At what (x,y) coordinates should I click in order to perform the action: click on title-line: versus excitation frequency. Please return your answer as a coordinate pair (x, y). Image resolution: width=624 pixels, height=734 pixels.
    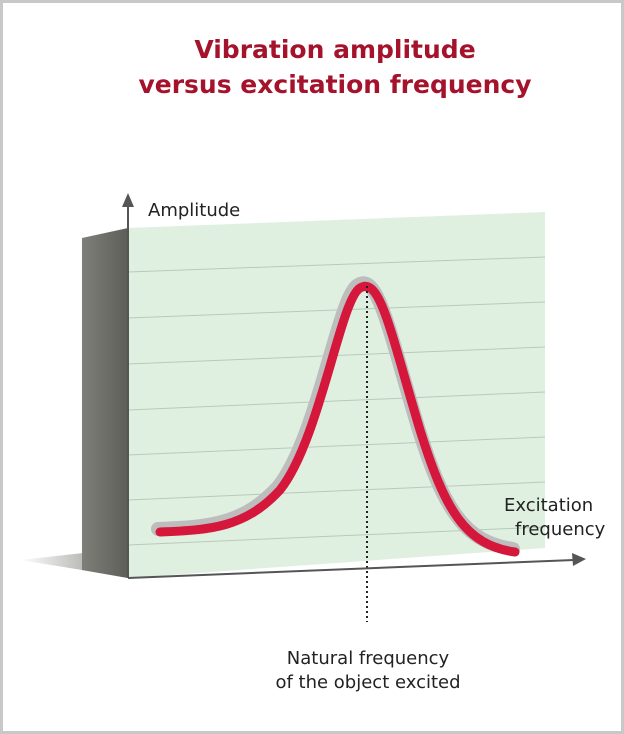
    Looking at the image, I should click on (334, 84).